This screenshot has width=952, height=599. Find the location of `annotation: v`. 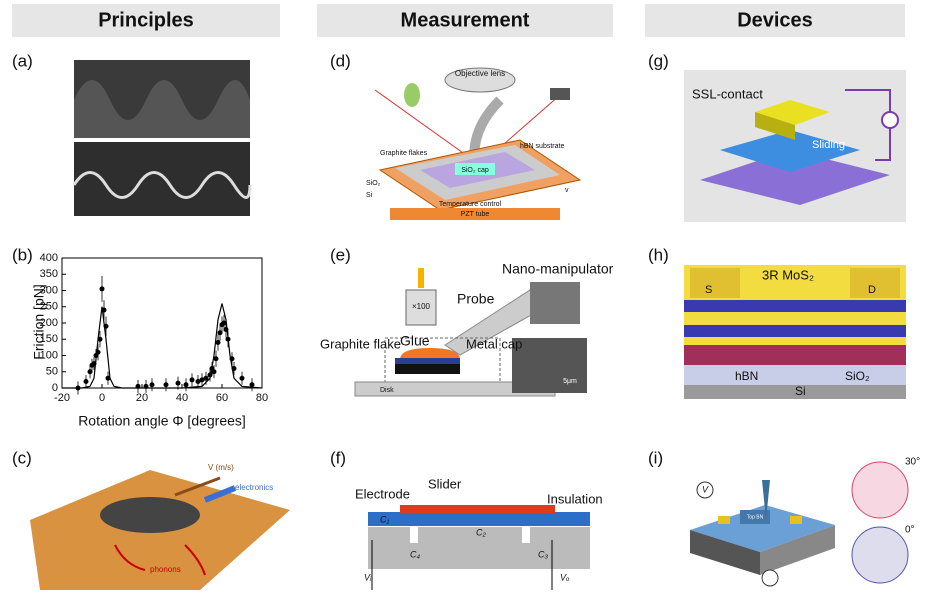

annotation: v is located at coordinates (567, 190).